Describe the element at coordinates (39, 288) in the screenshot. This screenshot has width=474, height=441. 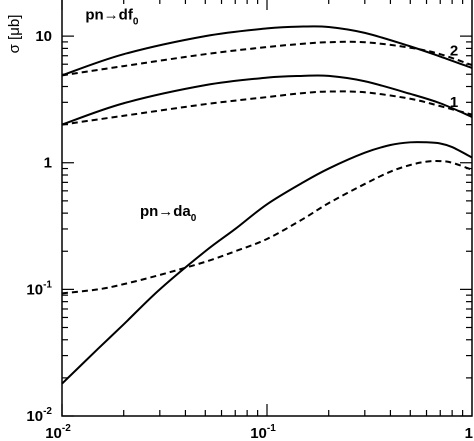
I see `y-tick-label: 10⁻¹` at that location.